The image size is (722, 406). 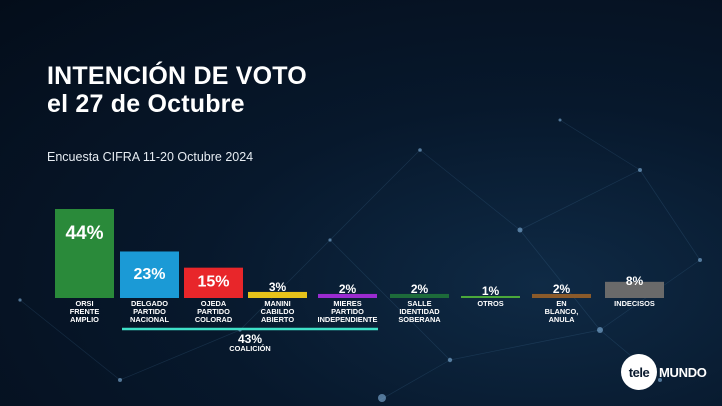 I want to click on category-label-3-0: MANINI, so click(x=277, y=303).